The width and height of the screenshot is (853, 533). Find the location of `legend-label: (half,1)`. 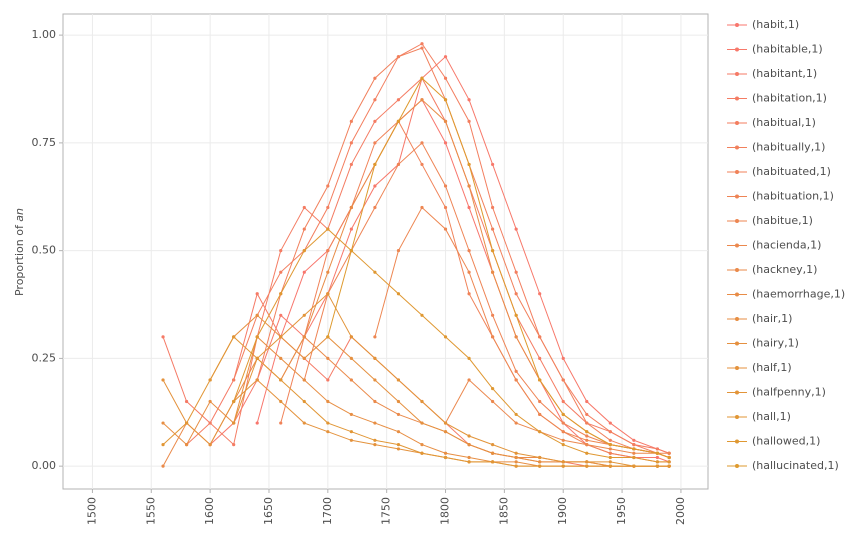

legend-label: (half,1) is located at coordinates (772, 367).